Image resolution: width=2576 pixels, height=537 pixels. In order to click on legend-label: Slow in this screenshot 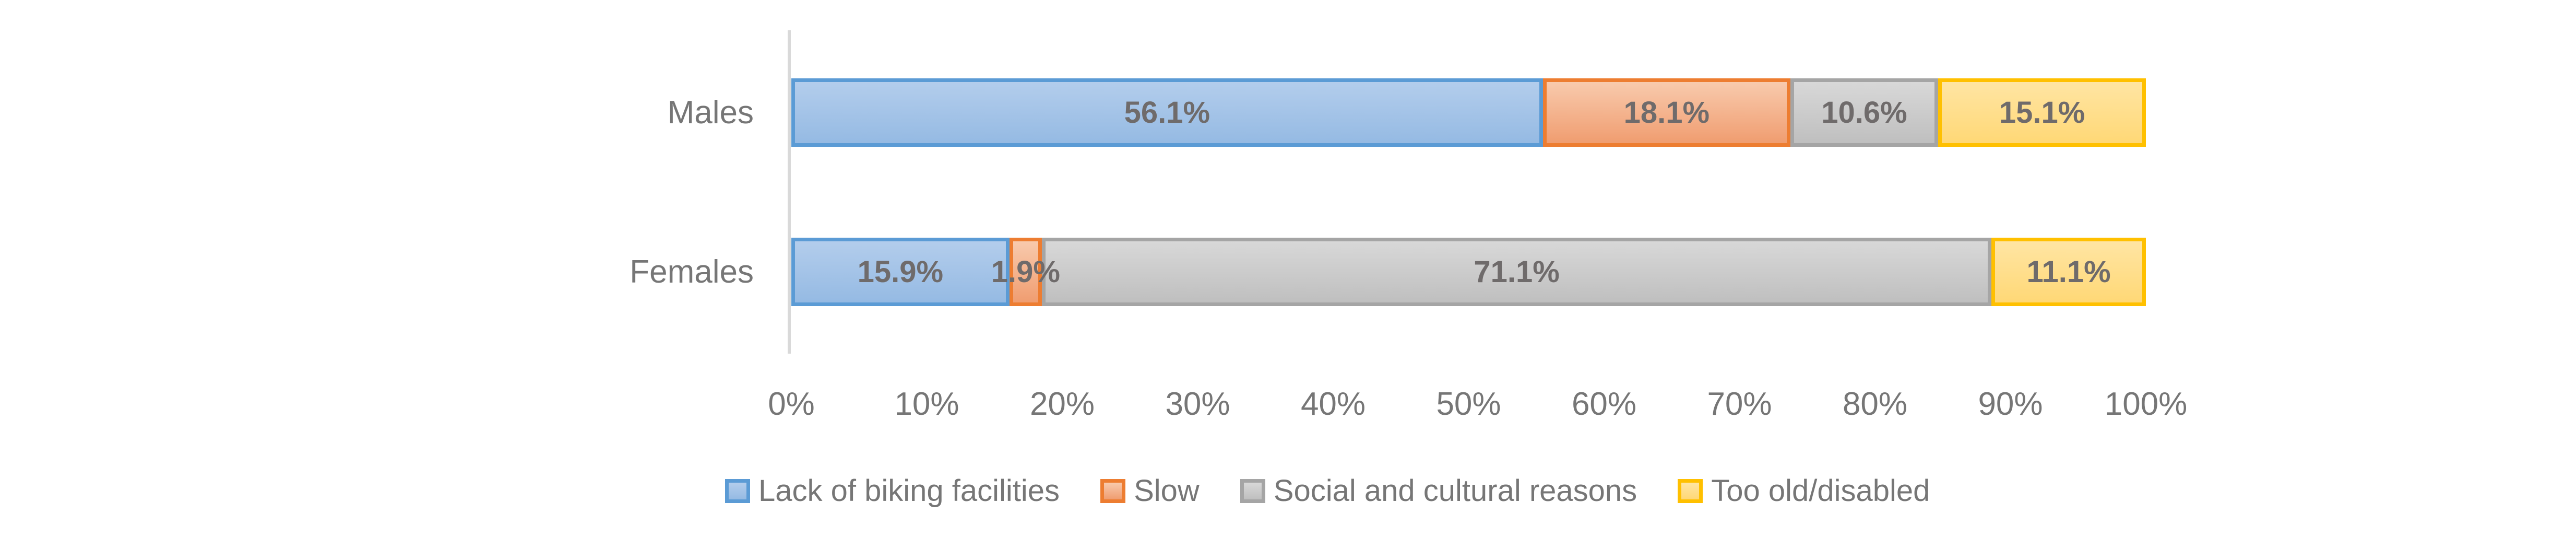, I will do `click(1167, 491)`.